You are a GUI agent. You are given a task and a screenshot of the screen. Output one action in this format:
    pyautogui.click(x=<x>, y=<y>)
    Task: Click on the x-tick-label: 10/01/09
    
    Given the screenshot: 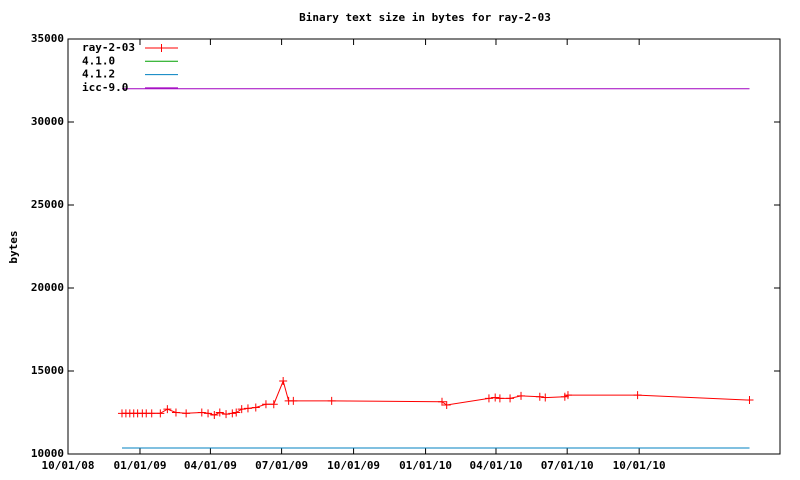 What is the action you would take?
    pyautogui.click(x=353, y=465)
    